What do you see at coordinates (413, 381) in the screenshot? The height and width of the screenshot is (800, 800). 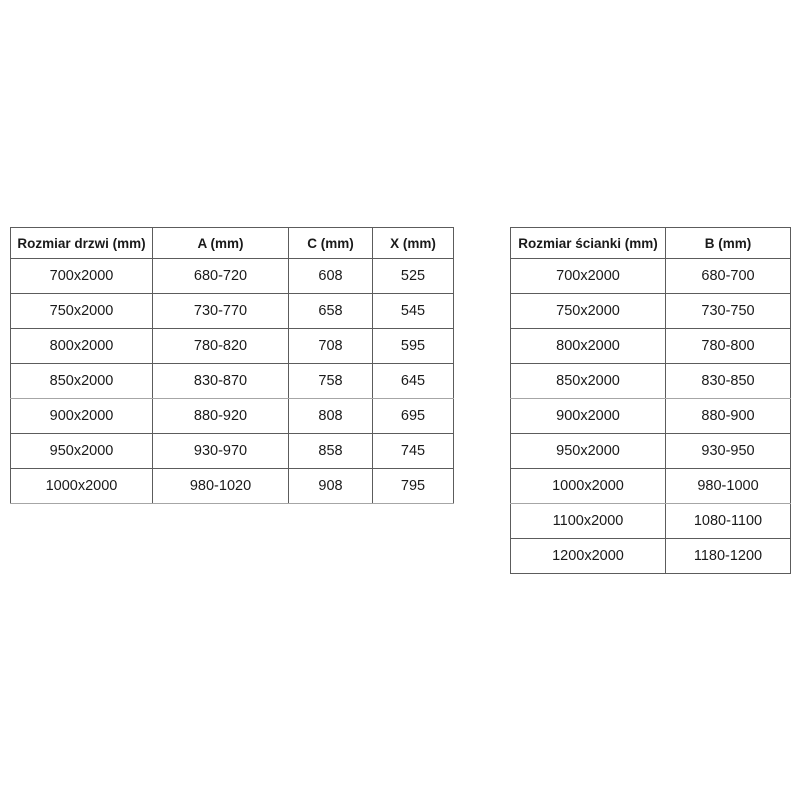 I see `cell-x: 645` at bounding box center [413, 381].